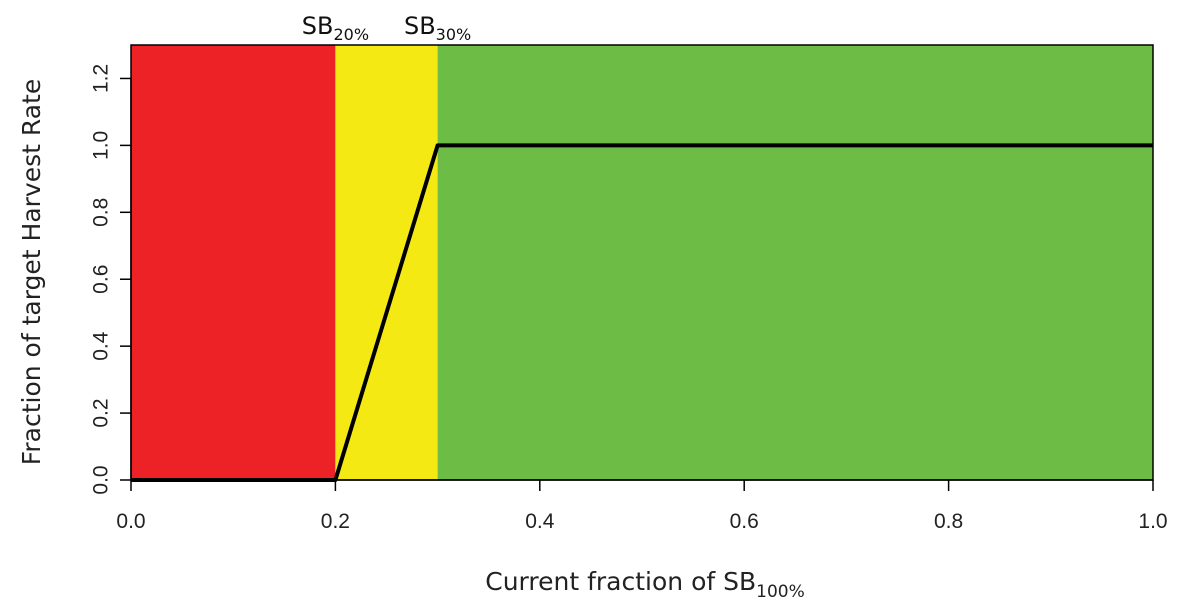 Image resolution: width=1179 pixels, height=605 pixels. I want to click on y-tick-label: 1.2, so click(100, 78).